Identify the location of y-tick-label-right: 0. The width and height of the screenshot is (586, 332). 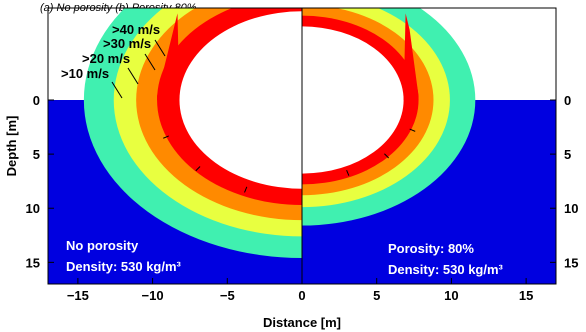
(567, 100).